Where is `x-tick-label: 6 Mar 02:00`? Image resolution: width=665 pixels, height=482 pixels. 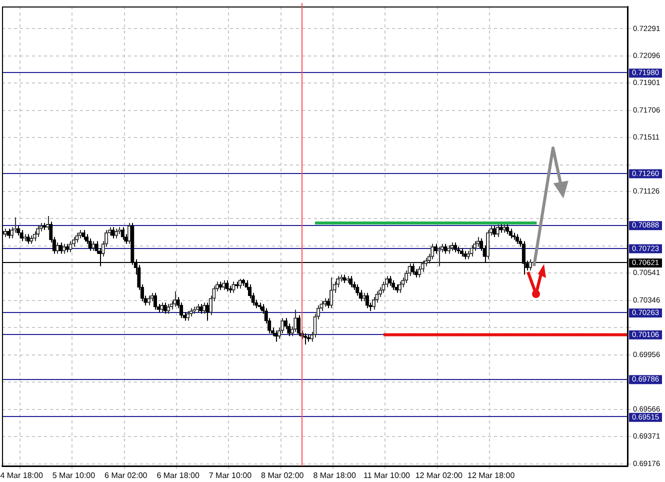 x-tick-label: 6 Mar 02:00 is located at coordinates (126, 475).